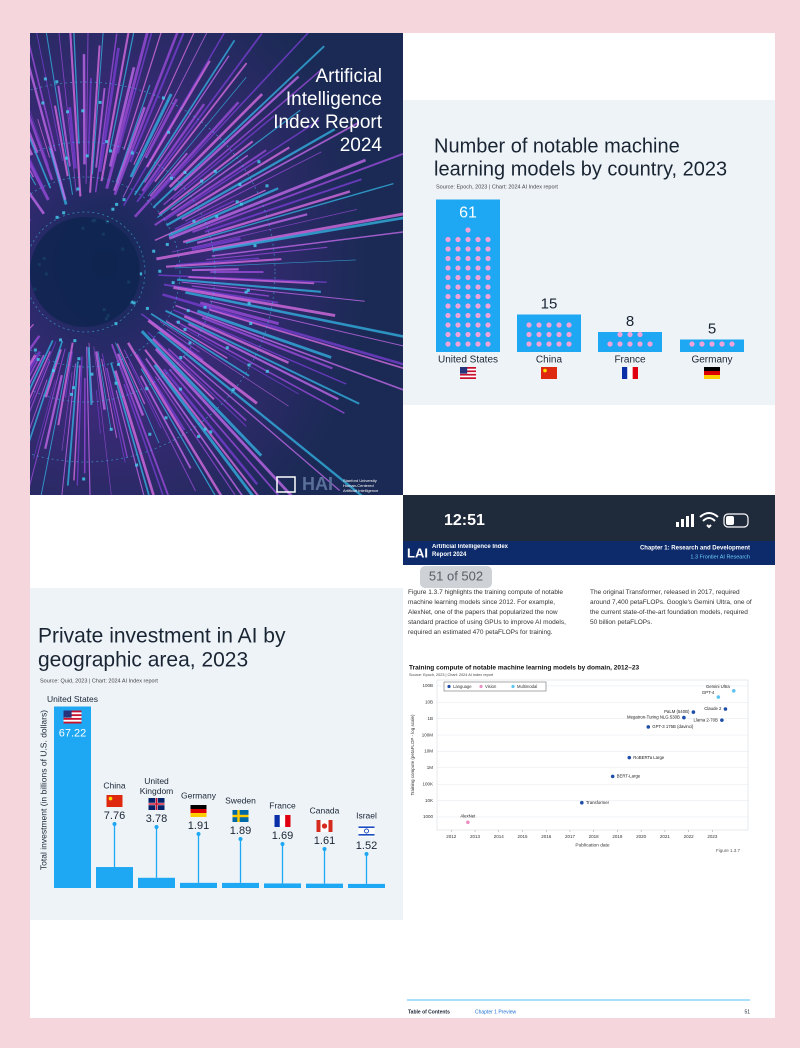 The width and height of the screenshot is (800, 1048). I want to click on legend-label: Language, so click(462, 686).